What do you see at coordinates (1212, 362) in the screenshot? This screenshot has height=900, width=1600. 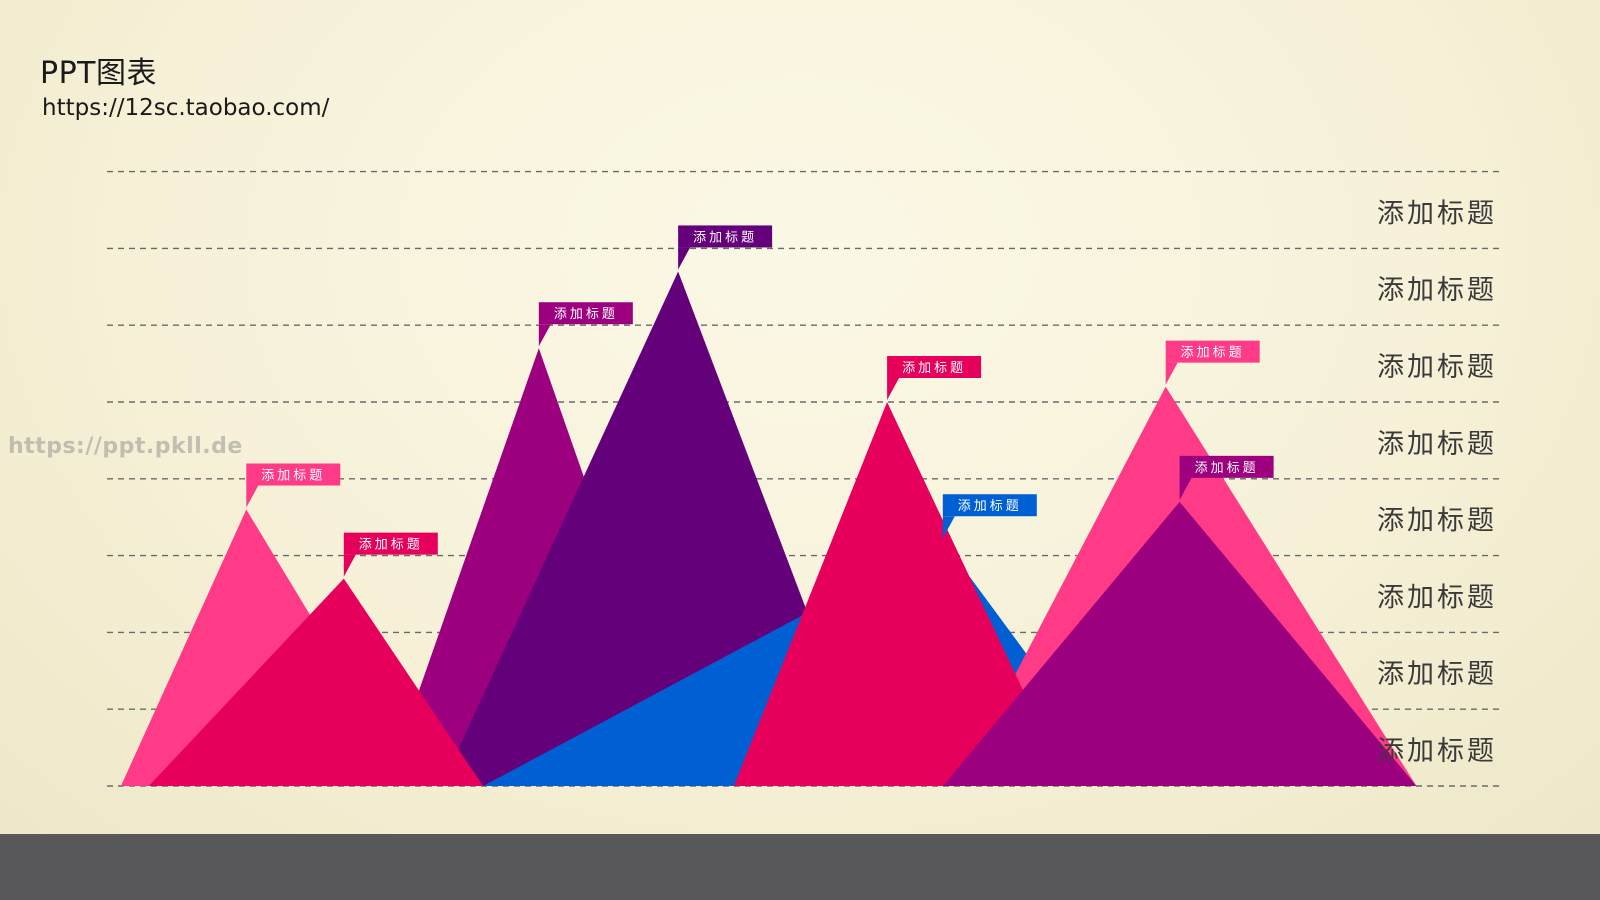 I see `peak-label-6: 添加标题` at bounding box center [1212, 362].